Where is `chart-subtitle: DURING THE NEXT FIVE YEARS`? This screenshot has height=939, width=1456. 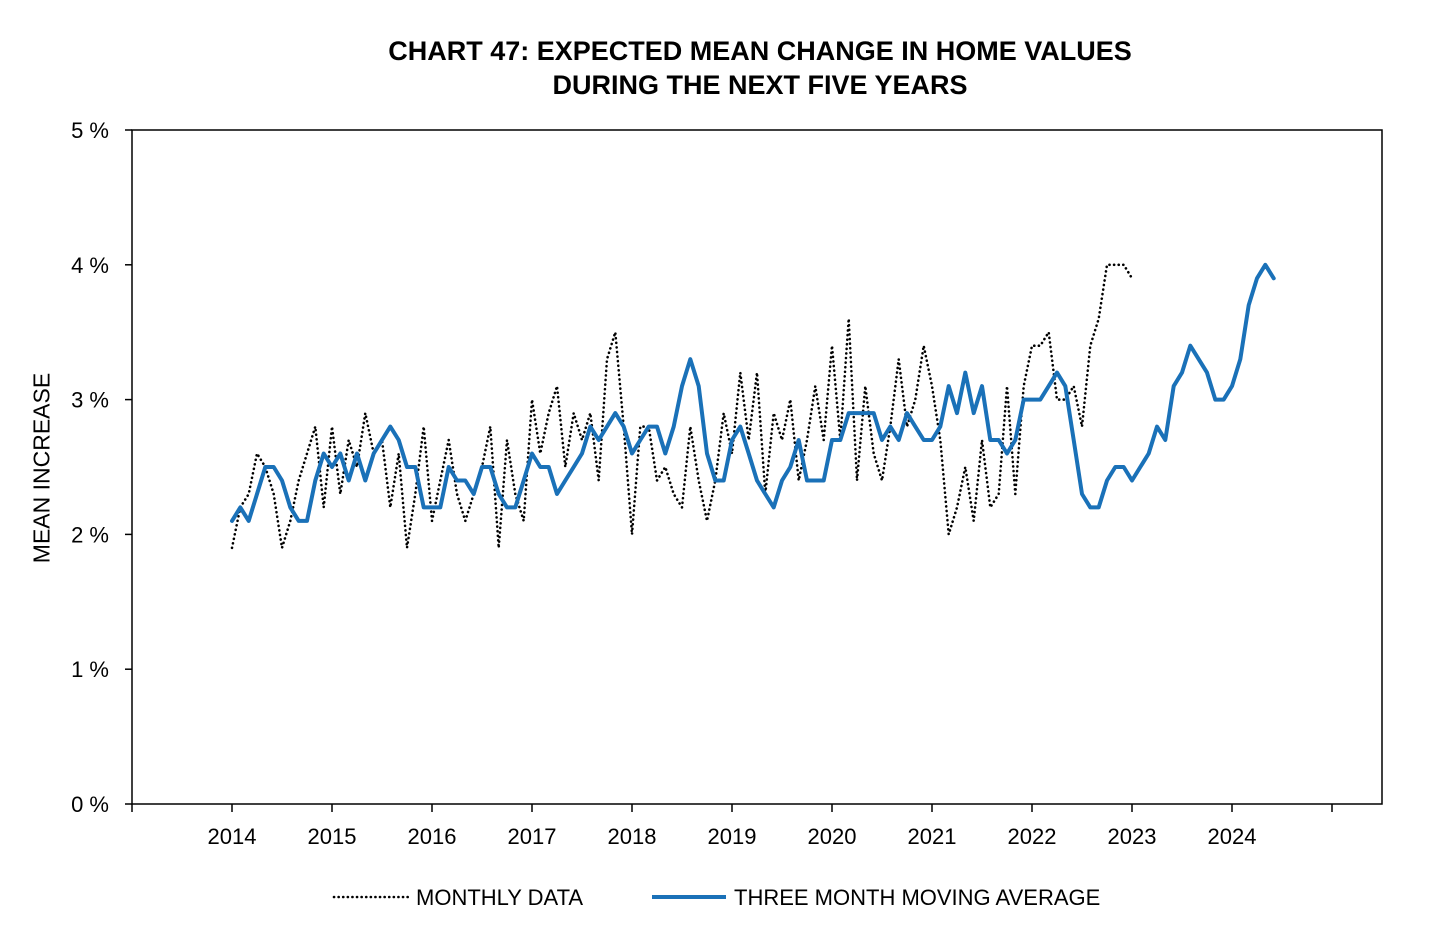
chart-subtitle: DURING THE NEXT FIVE YEARS is located at coordinates (760, 85).